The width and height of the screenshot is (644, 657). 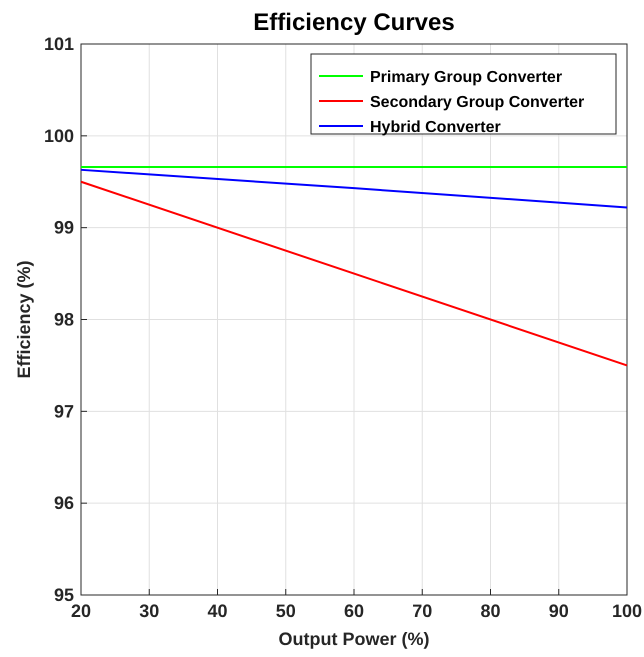 What do you see at coordinates (354, 611) in the screenshot?
I see `x-tick-label: 60` at bounding box center [354, 611].